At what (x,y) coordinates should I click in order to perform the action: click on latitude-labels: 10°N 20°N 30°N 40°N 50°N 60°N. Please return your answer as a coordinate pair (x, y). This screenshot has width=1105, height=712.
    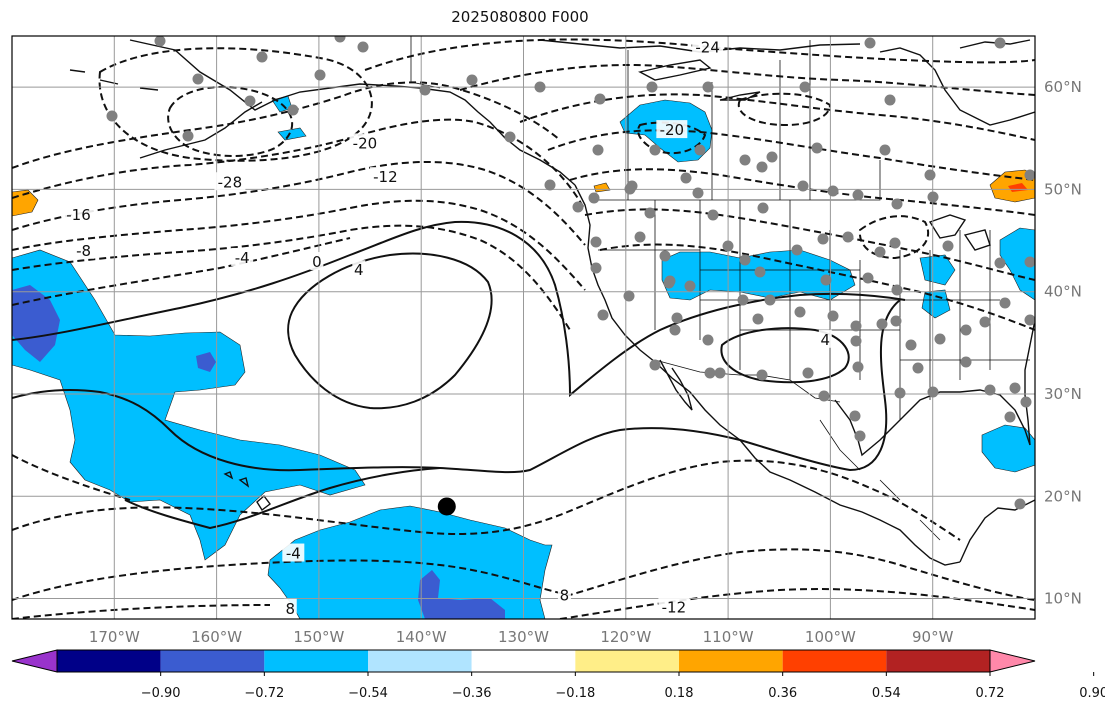
    Looking at the image, I should click on (1063, 342).